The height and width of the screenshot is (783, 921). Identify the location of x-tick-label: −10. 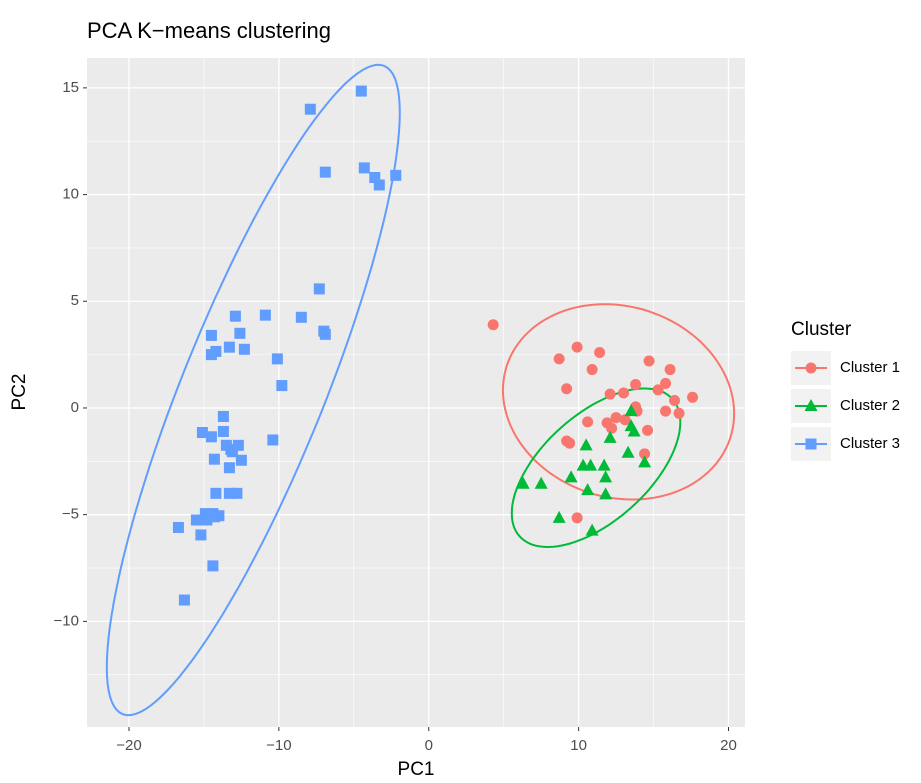
(278, 745).